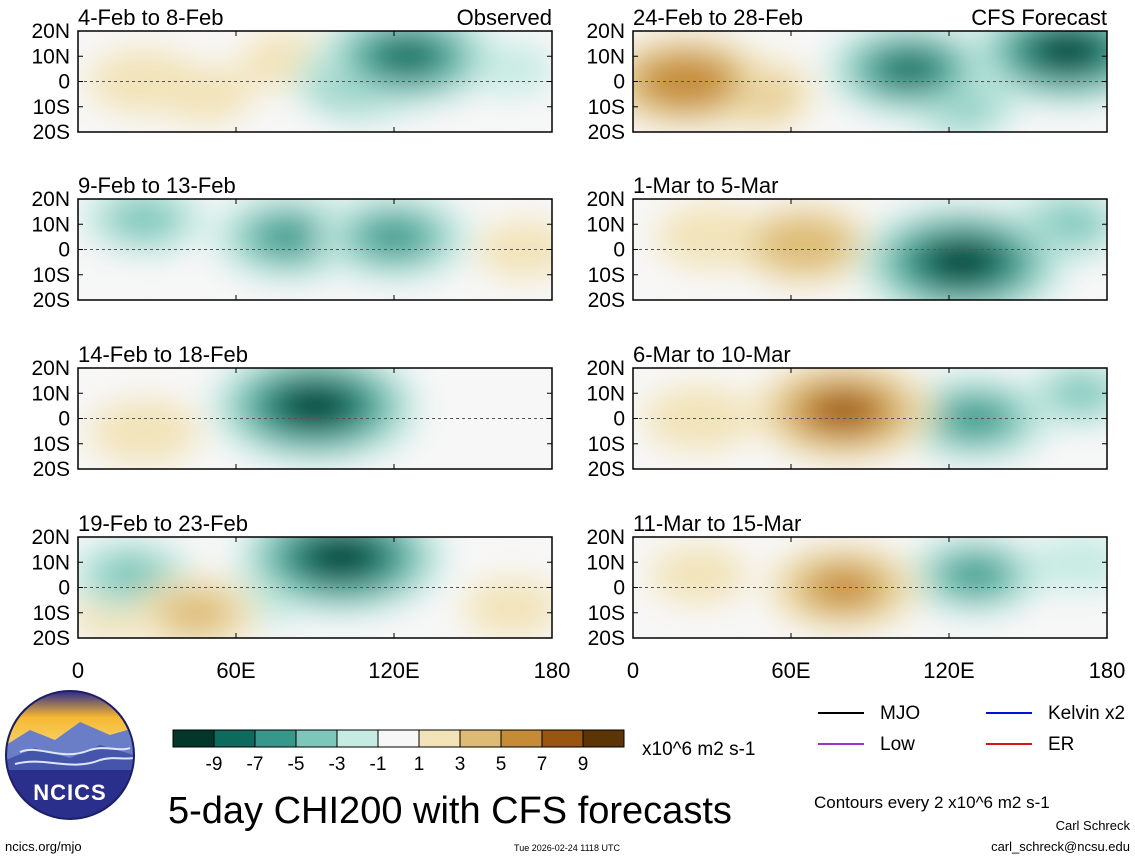 The height and width of the screenshot is (860, 1135). What do you see at coordinates (43, 846) in the screenshot?
I see `footer-url: ncics.org/mjo` at bounding box center [43, 846].